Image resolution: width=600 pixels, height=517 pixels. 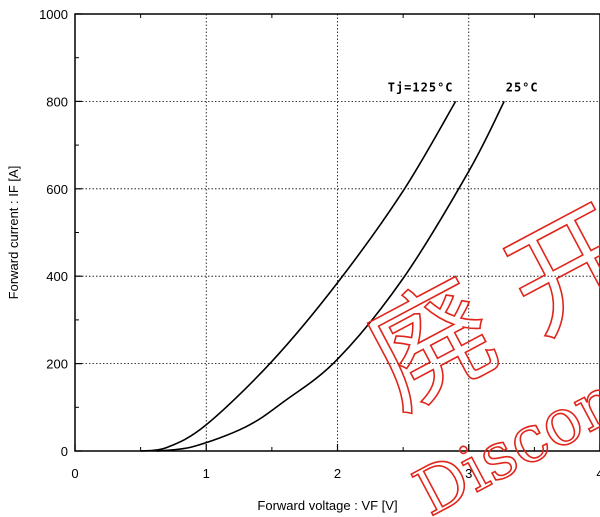 What do you see at coordinates (522, 87) in the screenshot?
I see `series-label-1: 25°C` at bounding box center [522, 87].